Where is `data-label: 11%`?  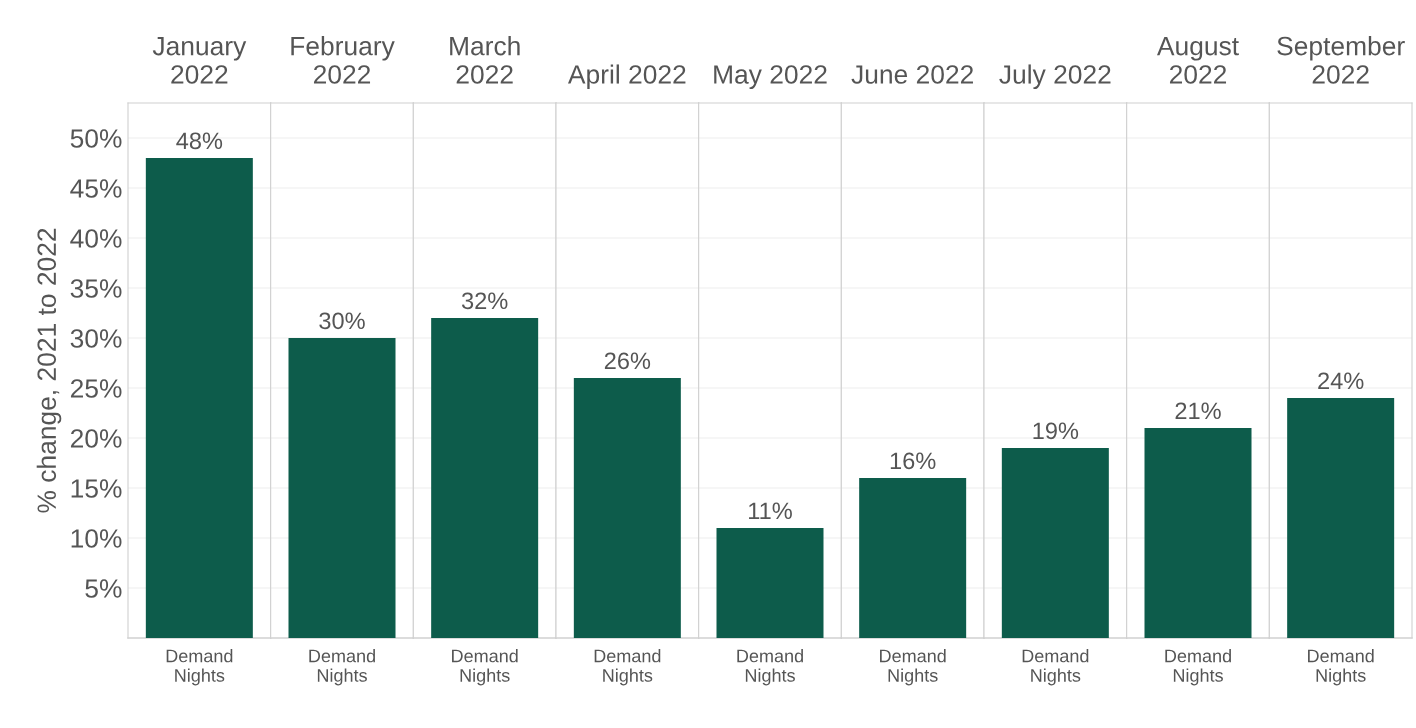 data-label: 11% is located at coordinates (770, 511).